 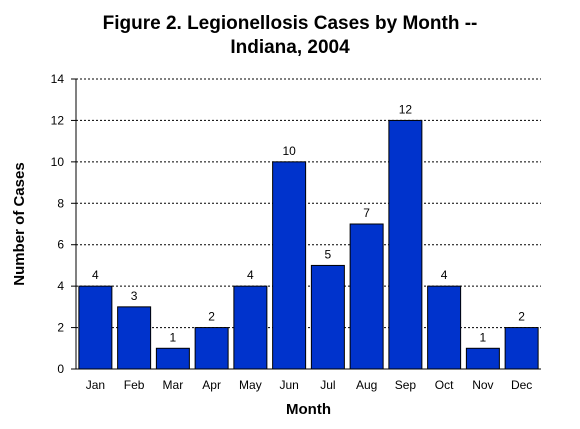 What do you see at coordinates (250, 327) in the screenshot?
I see `bar-may` at bounding box center [250, 327].